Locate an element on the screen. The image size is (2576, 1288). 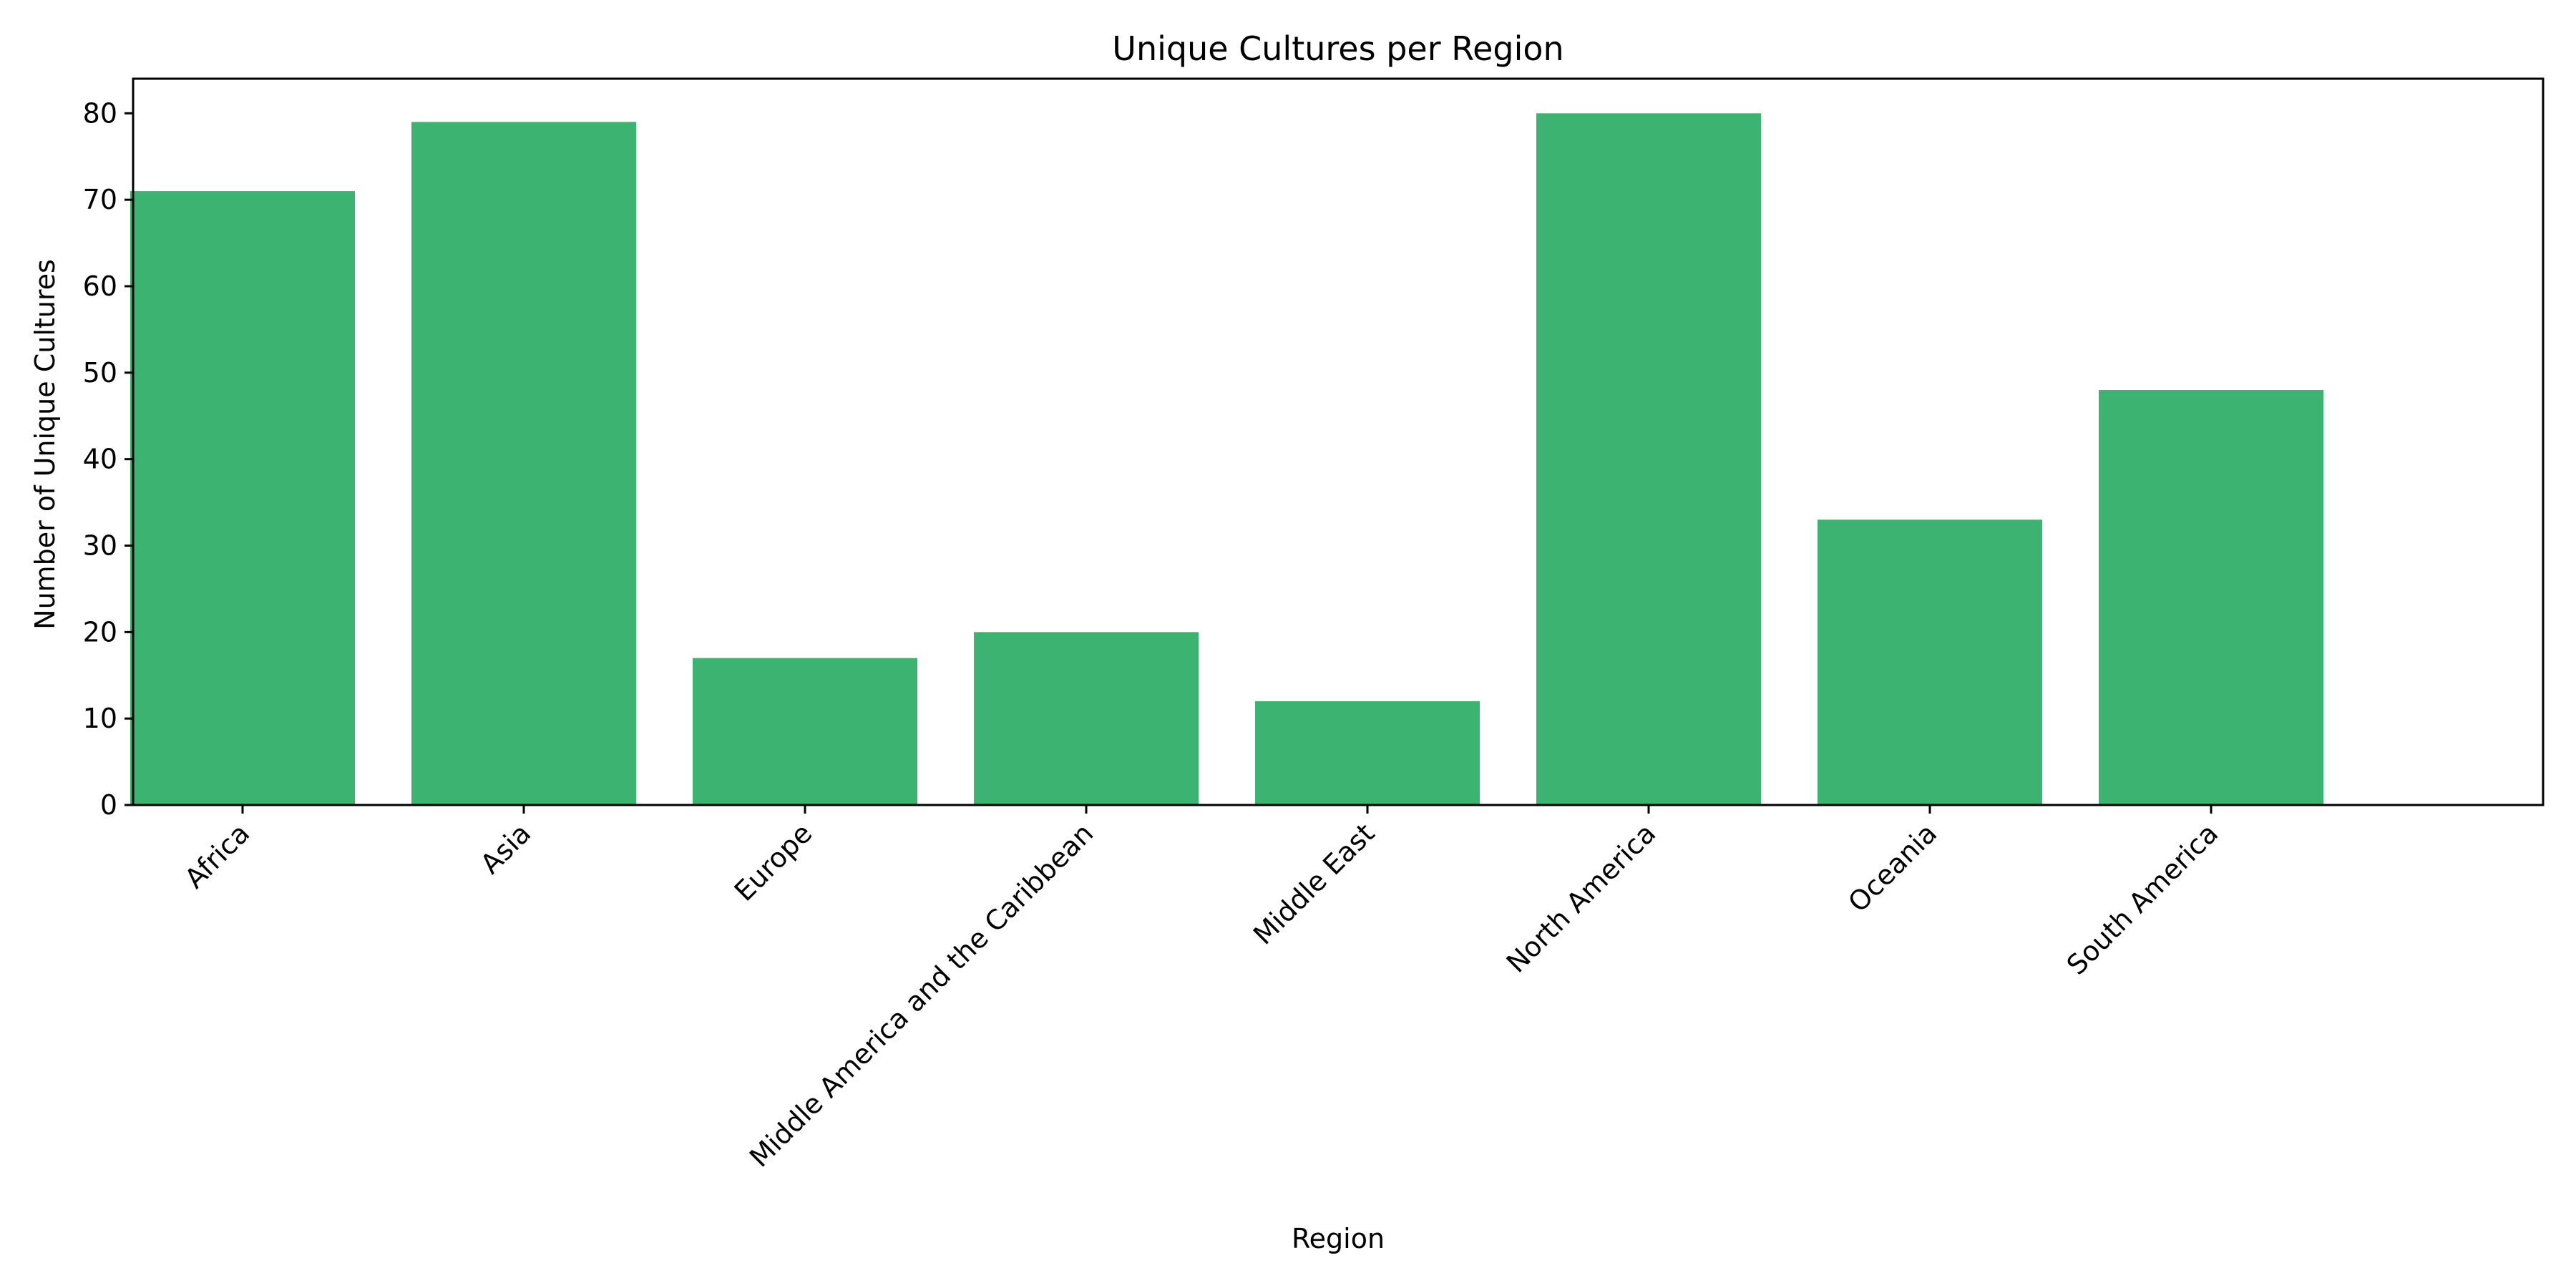
x-axis-label: Region is located at coordinates (1338, 1238).